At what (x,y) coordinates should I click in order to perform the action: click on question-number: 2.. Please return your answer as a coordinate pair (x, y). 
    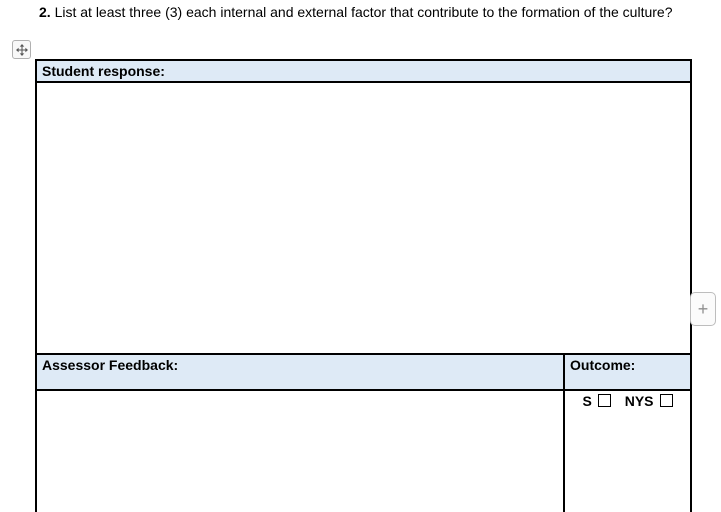
    Looking at the image, I should click on (45, 12).